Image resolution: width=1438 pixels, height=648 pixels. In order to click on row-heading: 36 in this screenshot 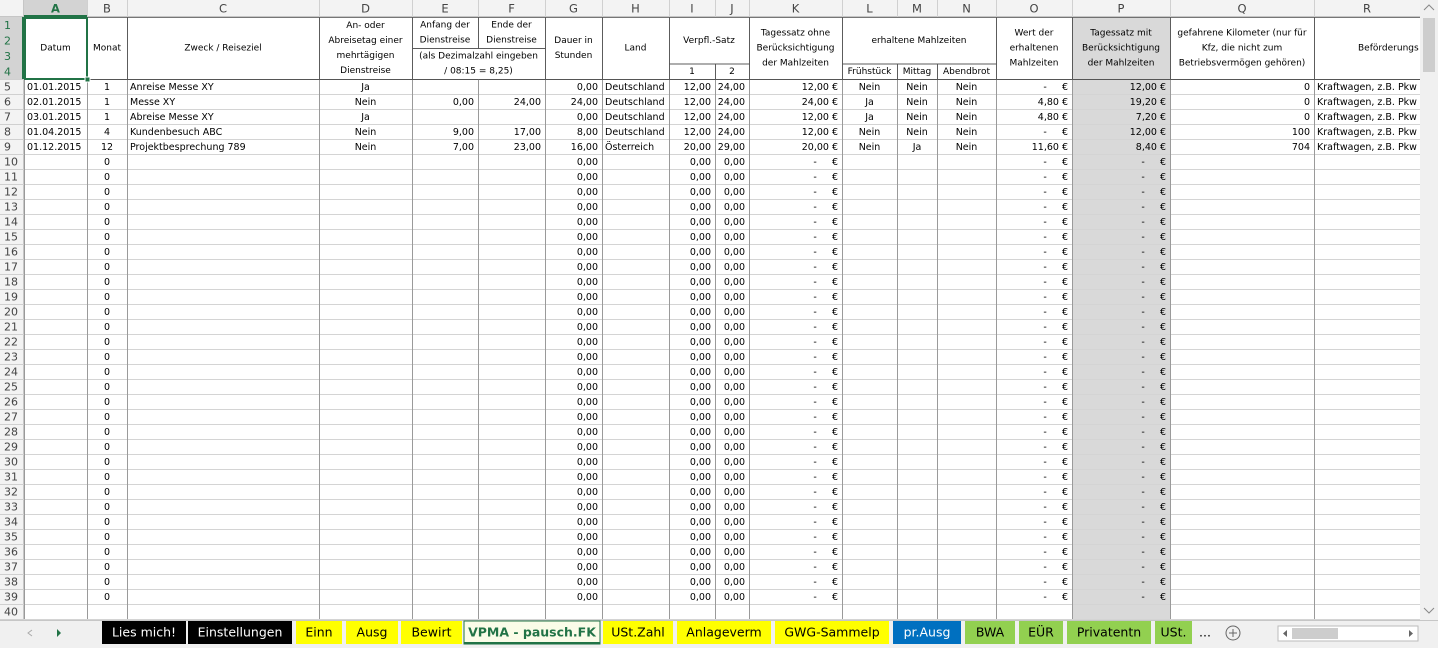, I will do `click(11, 552)`.